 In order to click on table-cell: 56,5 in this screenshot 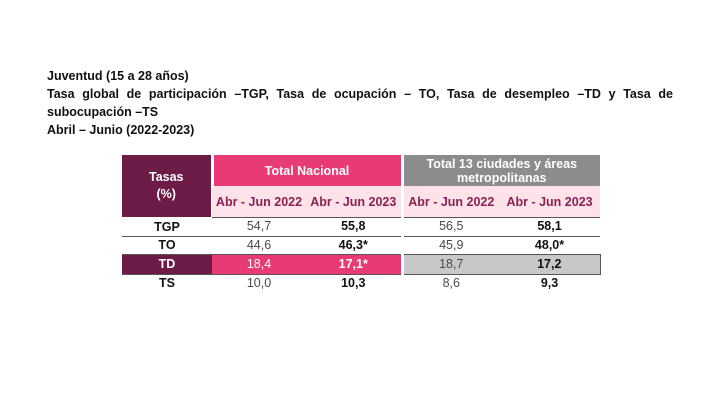, I will do `click(450, 226)`.